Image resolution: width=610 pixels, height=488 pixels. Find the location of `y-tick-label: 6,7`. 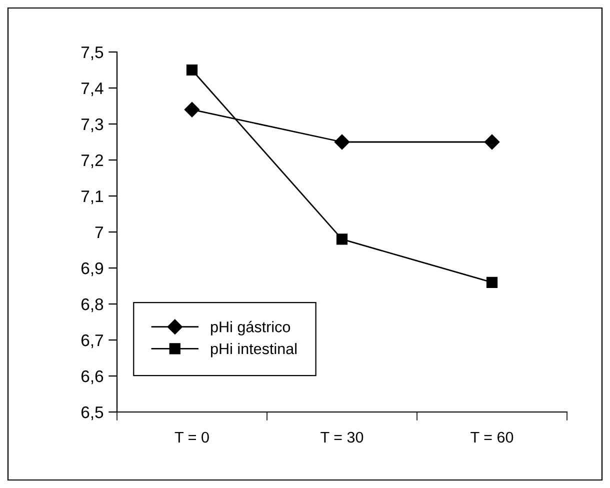

y-tick-label: 6,7 is located at coordinates (92, 341).